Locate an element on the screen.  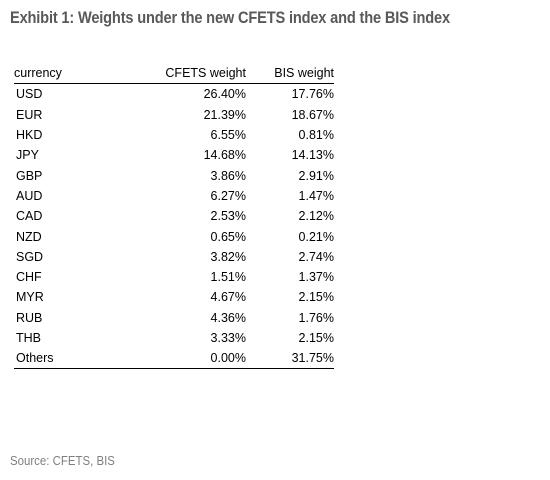
table-row: AUD 6.27% 1.47% is located at coordinates (174, 196).